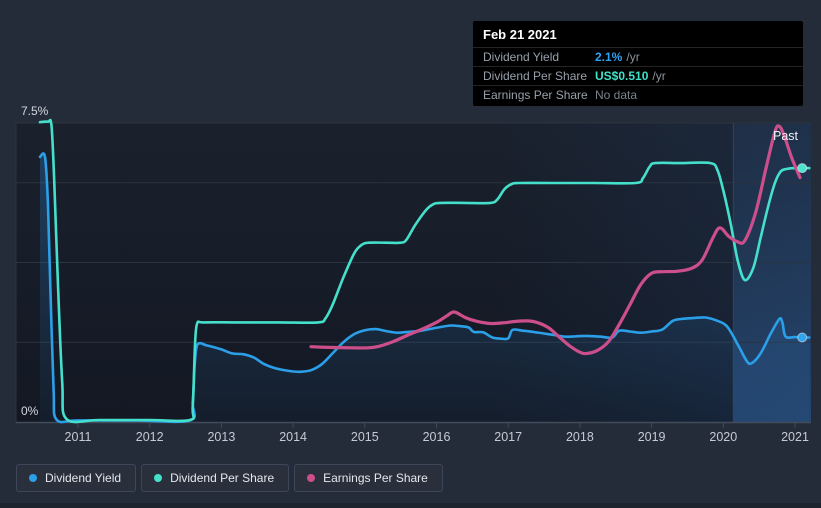 The height and width of the screenshot is (508, 821). What do you see at coordinates (364, 437) in the screenshot?
I see `x-axis-tick-label: 2015` at bounding box center [364, 437].